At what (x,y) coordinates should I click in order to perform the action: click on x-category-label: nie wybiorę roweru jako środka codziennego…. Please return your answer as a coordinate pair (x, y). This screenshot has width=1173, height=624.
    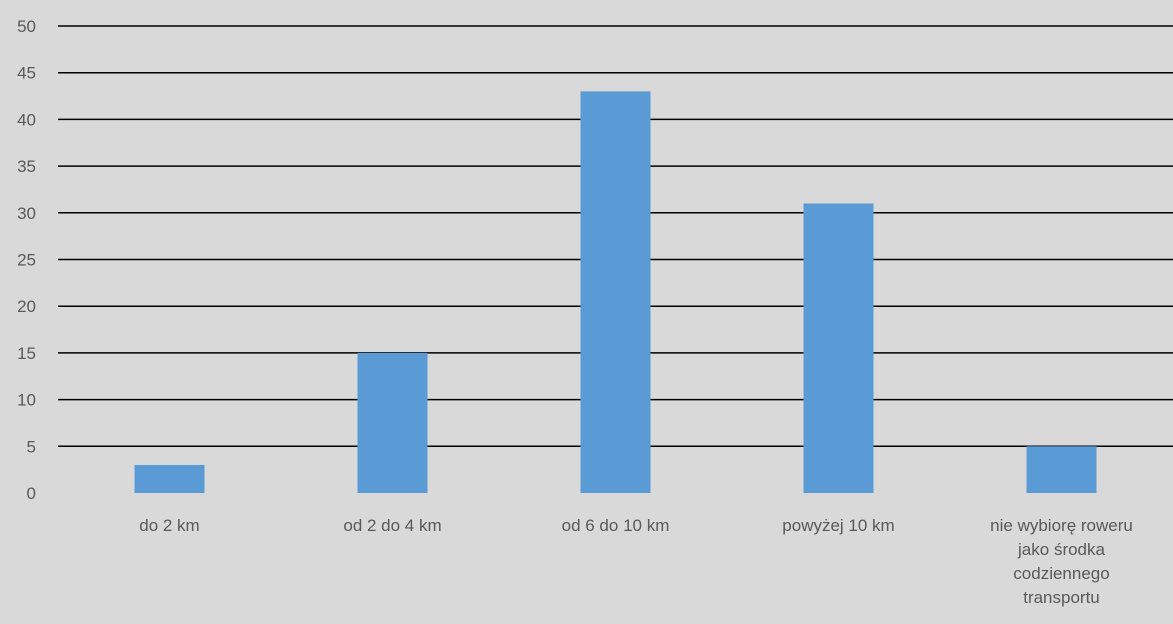
    Looking at the image, I should click on (1061, 561).